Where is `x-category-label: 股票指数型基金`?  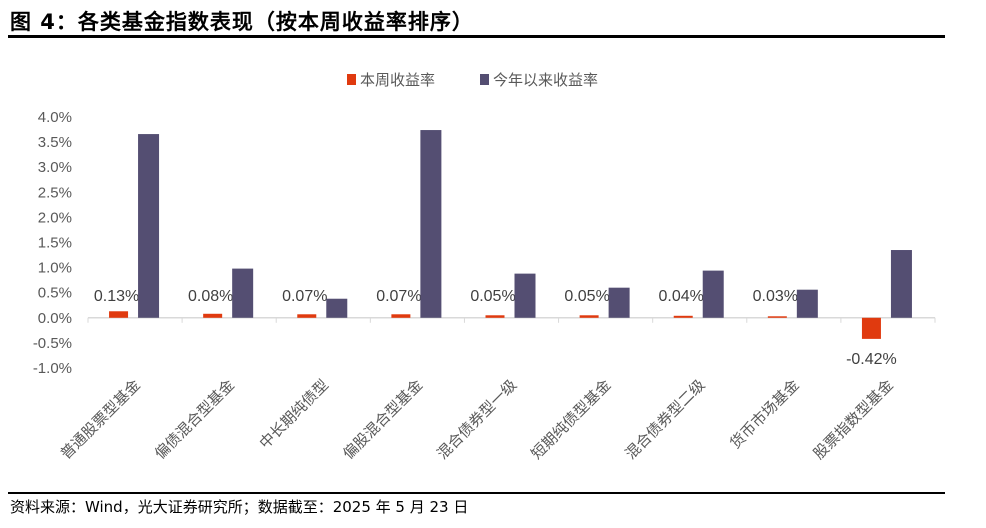 x-category-label: 股票指数型基金 is located at coordinates (853, 419).